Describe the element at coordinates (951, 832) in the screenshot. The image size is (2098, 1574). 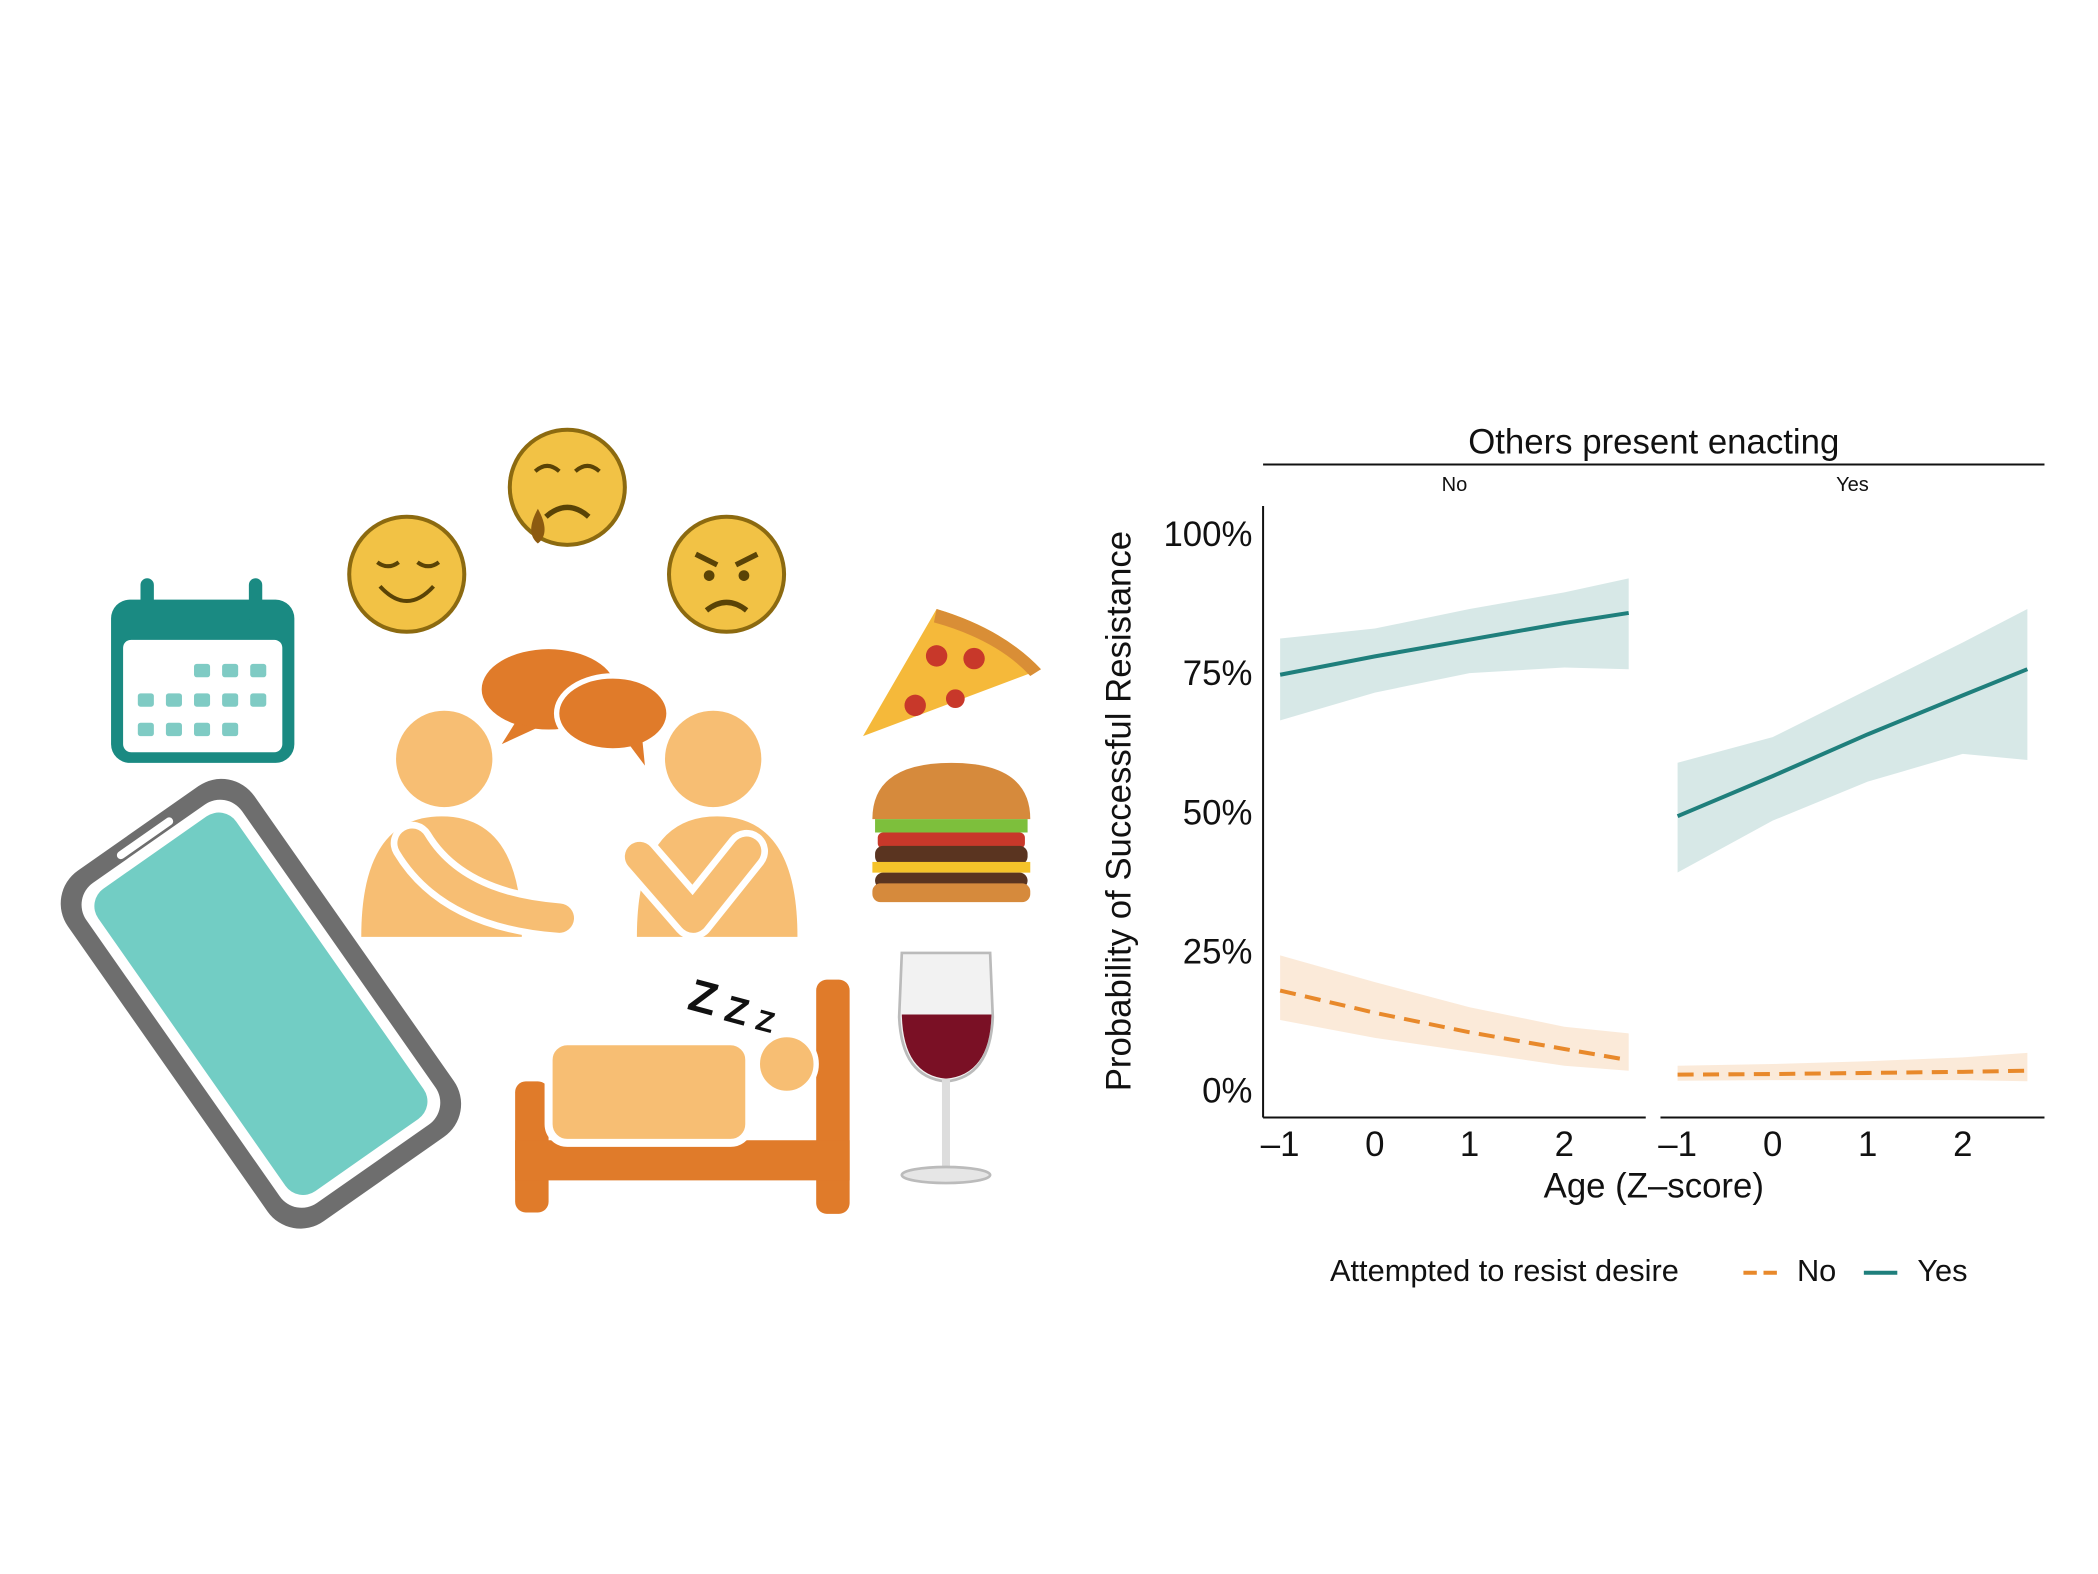
I see `burger-icon` at that location.